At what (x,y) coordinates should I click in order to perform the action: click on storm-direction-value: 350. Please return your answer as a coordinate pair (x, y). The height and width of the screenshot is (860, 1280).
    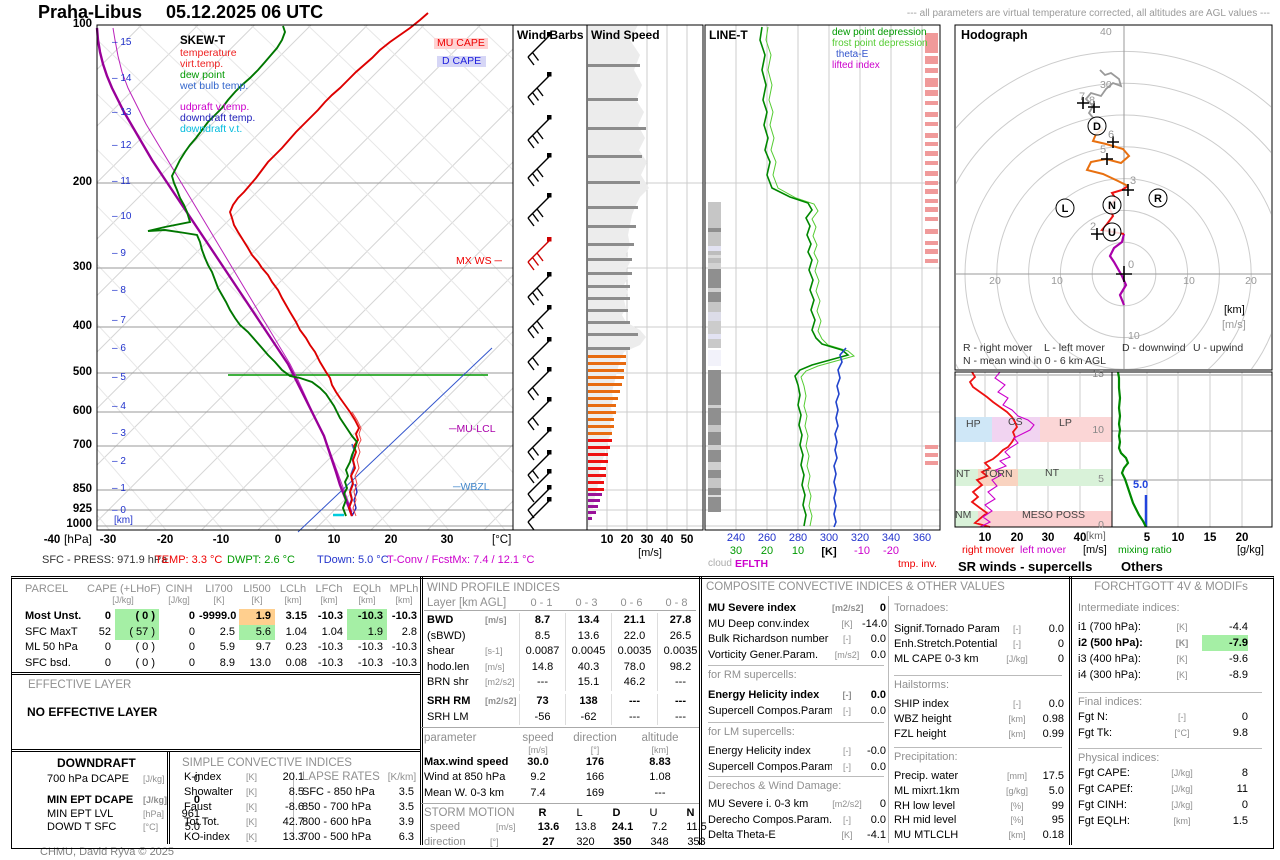
    Looking at the image, I should click on (622, 842).